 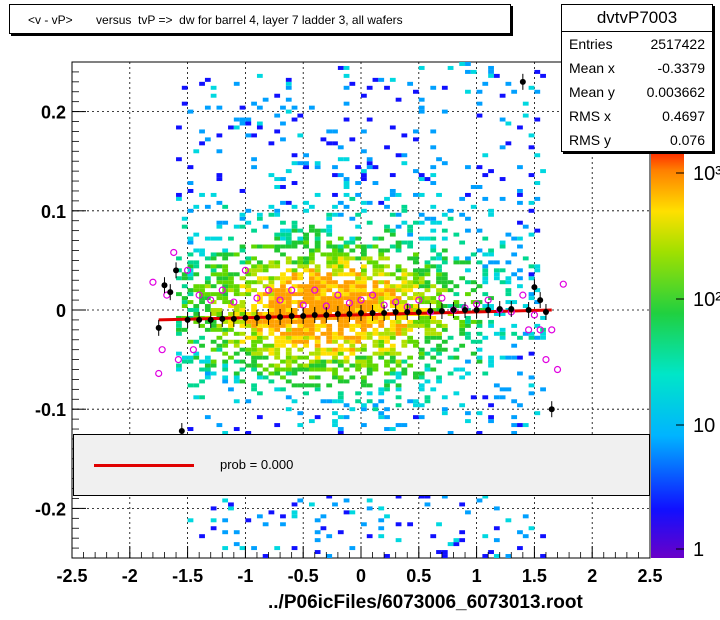 What do you see at coordinates (592, 92) in the screenshot?
I see `stats-label: Mean y` at bounding box center [592, 92].